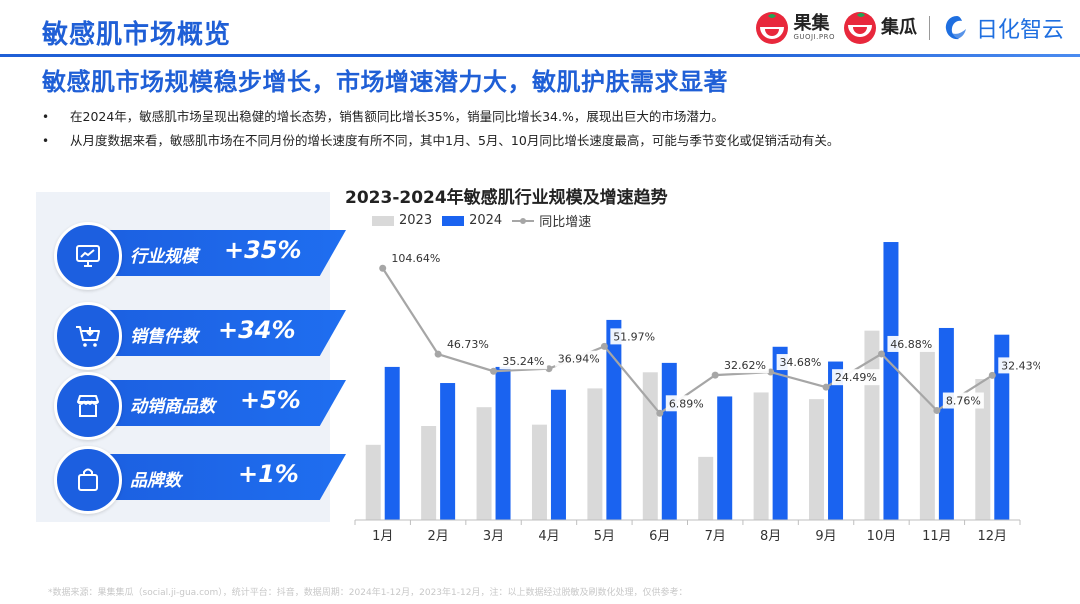 Image resolution: width=1080 pixels, height=604 pixels. I want to click on growth-data-label: 51.97%, so click(634, 336).